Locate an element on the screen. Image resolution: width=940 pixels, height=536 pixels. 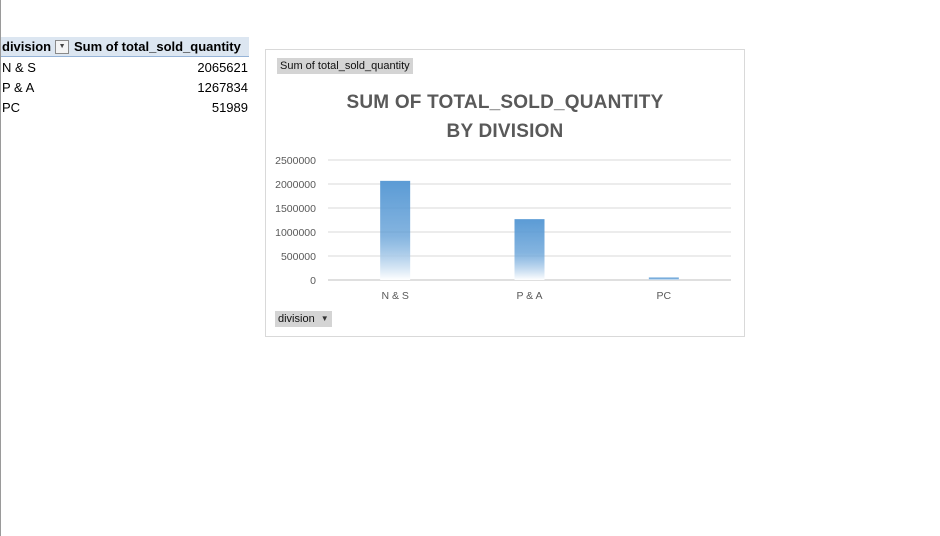
axis-field-button: division ▼ is located at coordinates (303, 319).